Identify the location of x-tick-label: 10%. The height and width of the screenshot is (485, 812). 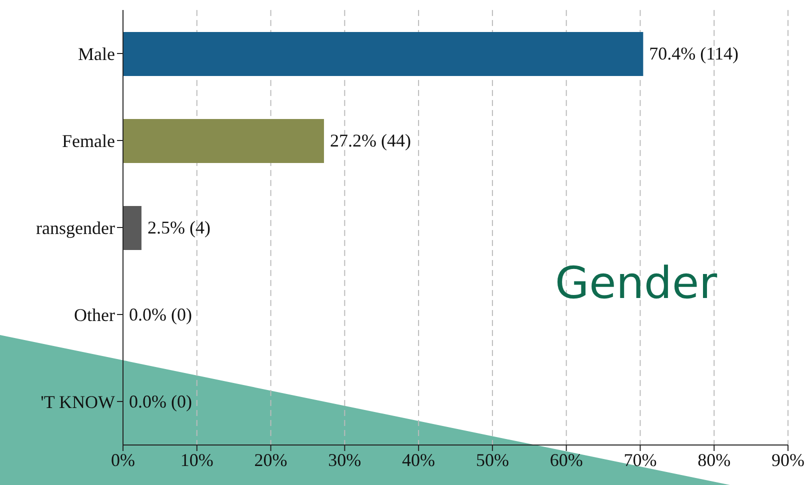
(197, 460).